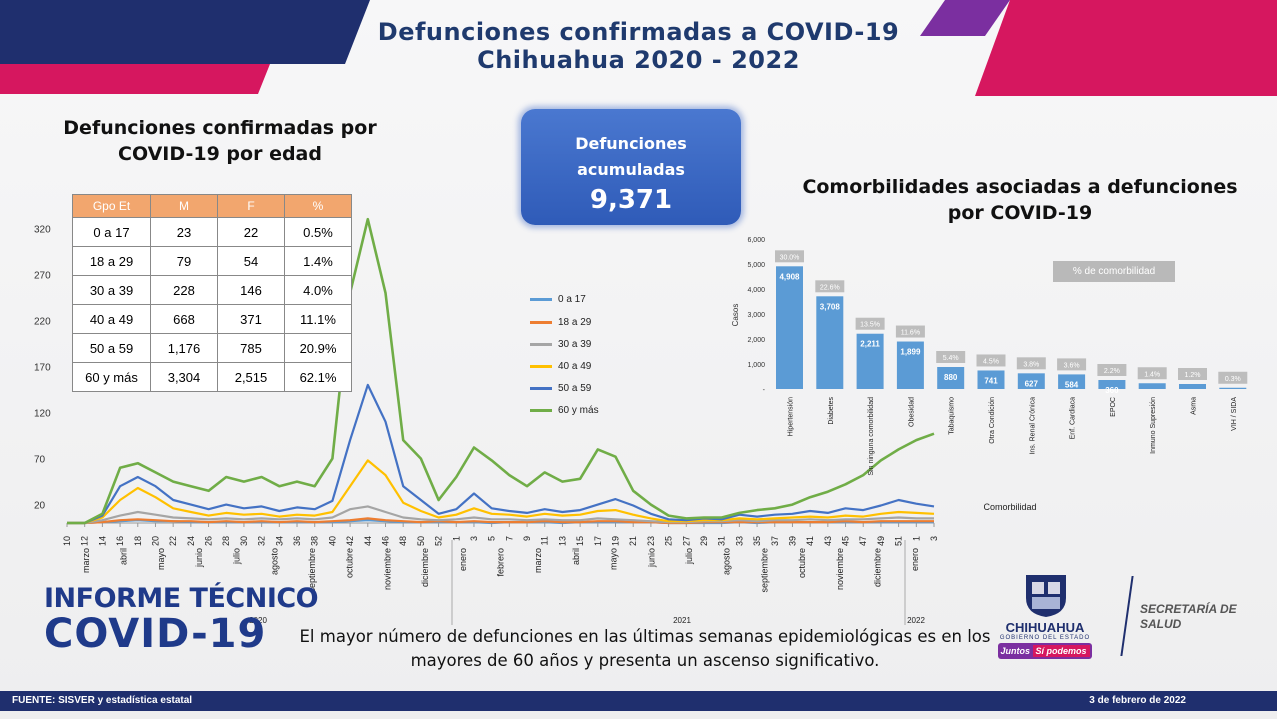 The image size is (1277, 719). Describe the element at coordinates (631, 169) in the screenshot. I see `accumulated-label-line2: acumuladas` at that location.